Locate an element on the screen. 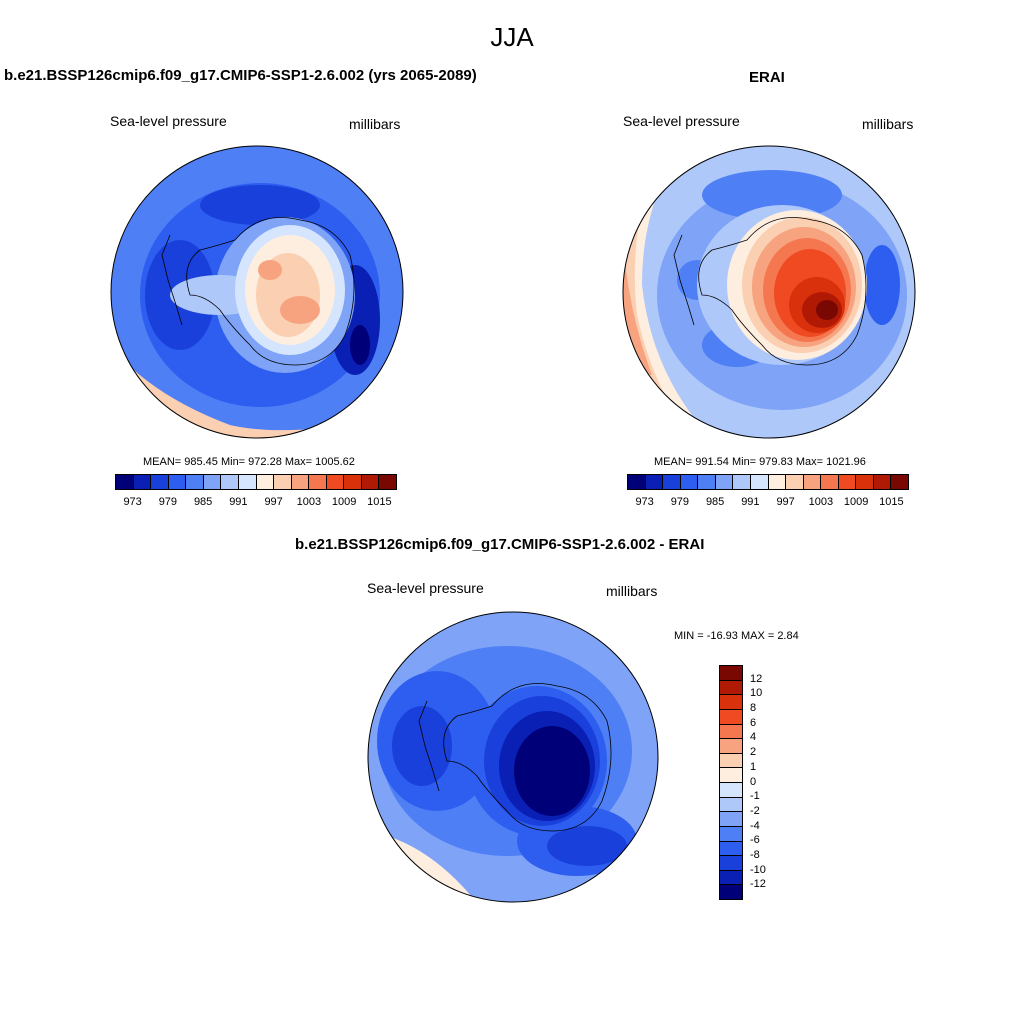 This screenshot has height=1024, width=1024. colorbar-tick-label: 6 is located at coordinates (753, 722).